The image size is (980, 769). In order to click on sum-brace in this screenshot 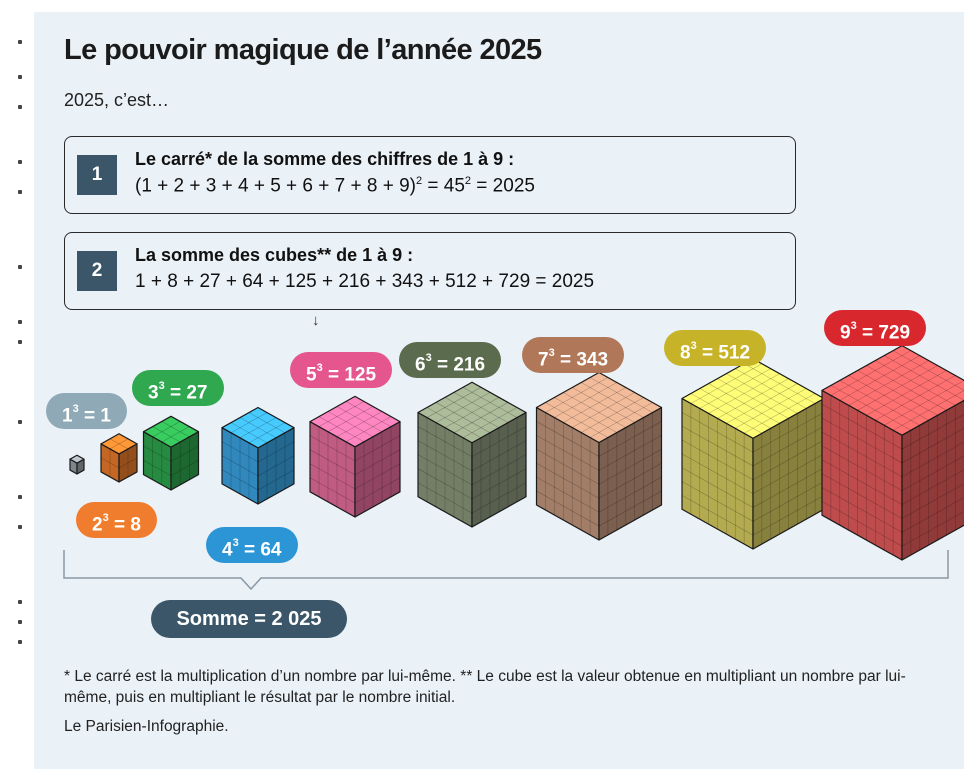, I will do `click(506, 570)`.